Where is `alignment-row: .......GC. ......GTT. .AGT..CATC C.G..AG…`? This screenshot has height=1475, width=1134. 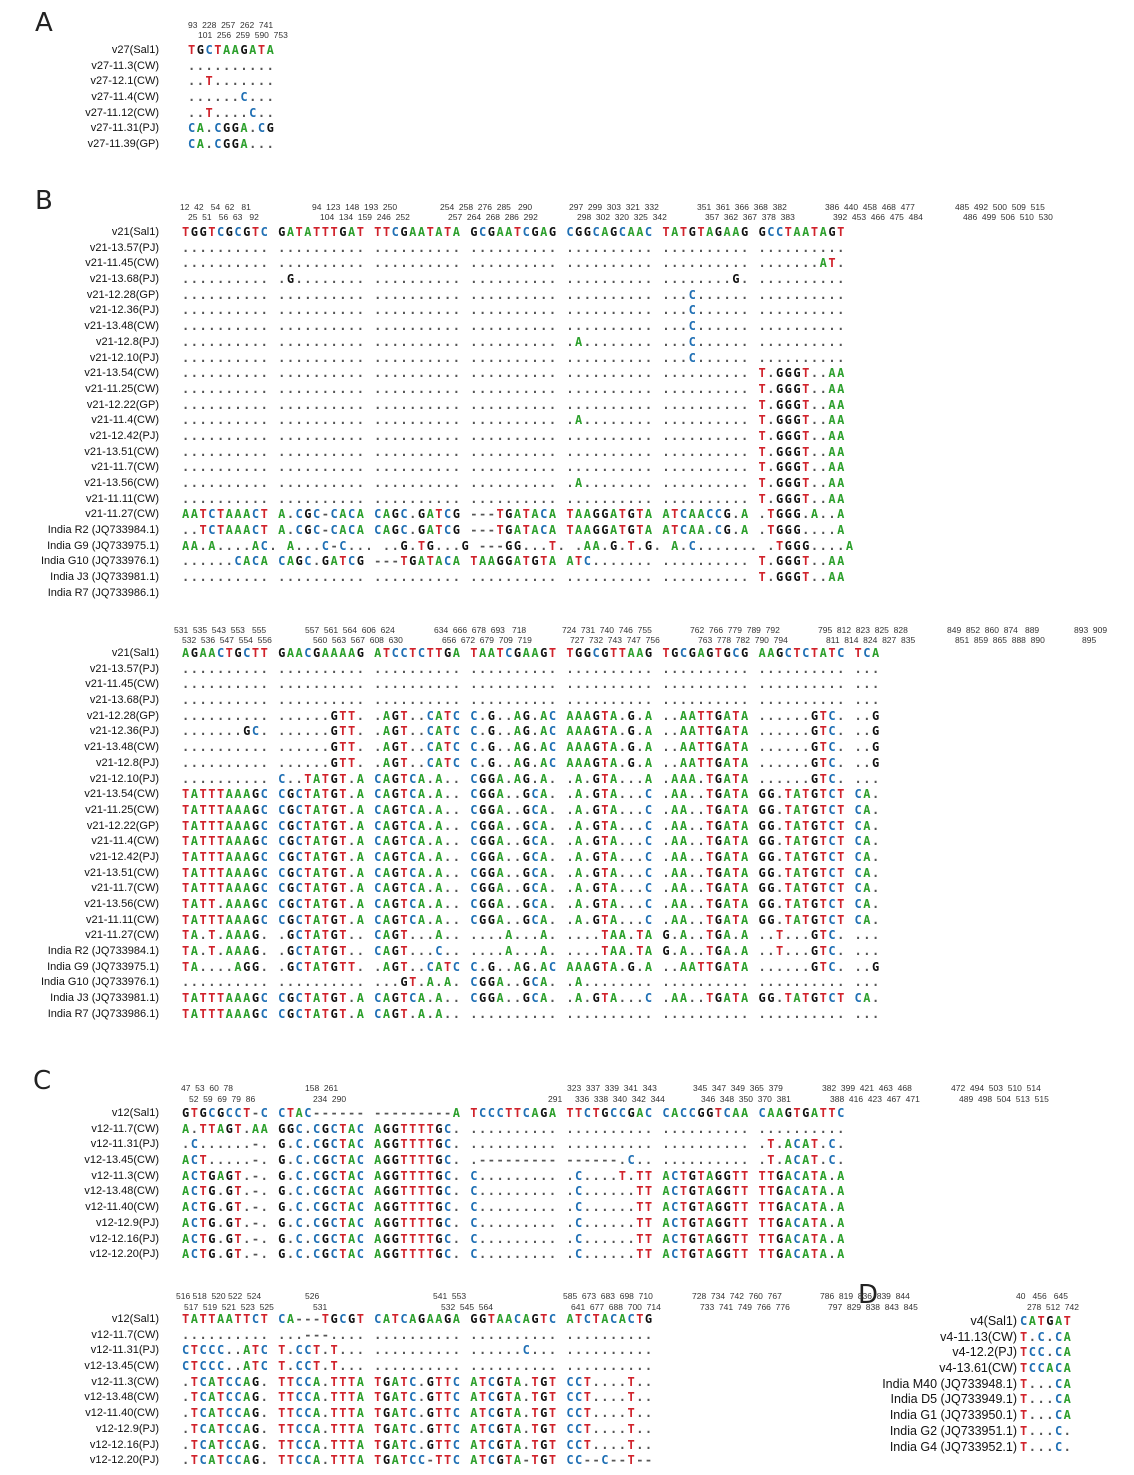 alignment-row: .......GC. ......GTT. .AGT..CATC C.G..AG… is located at coordinates (531, 731).